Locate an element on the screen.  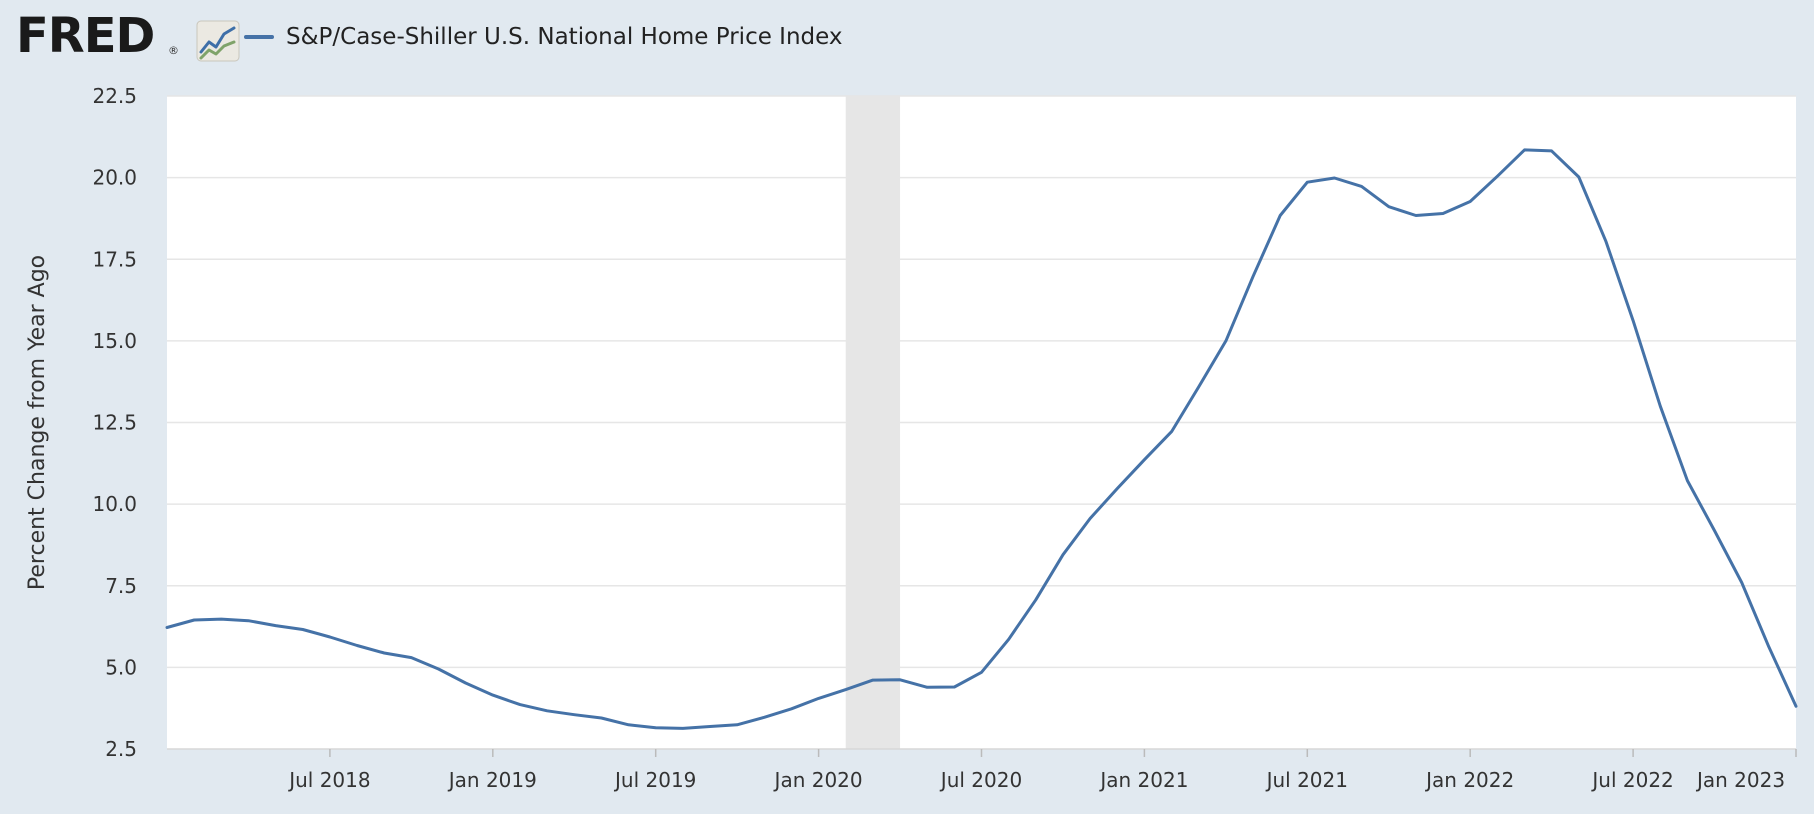
y-tick-label: 20.0 is located at coordinates (114, 178).